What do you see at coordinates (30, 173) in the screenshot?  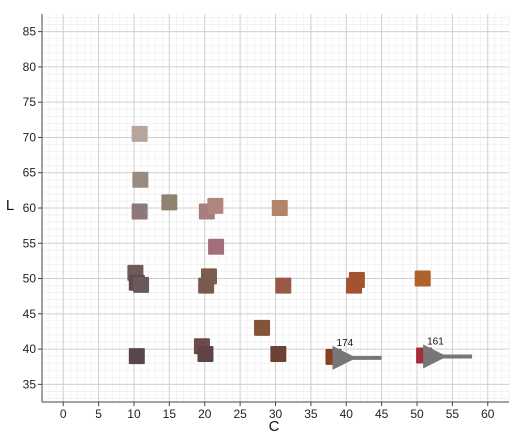 I see `y-tick-label: 65` at bounding box center [30, 173].